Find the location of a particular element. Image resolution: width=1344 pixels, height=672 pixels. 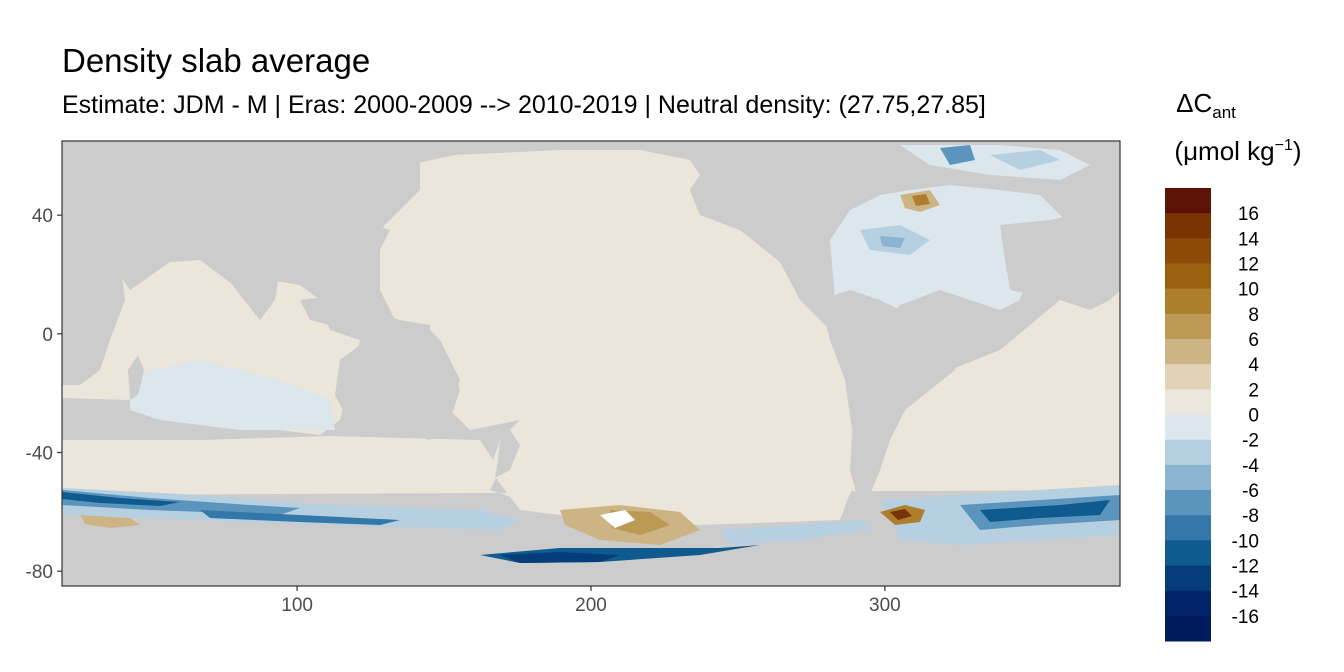

southern-ocean-band-w3 is located at coordinates (121, 499).